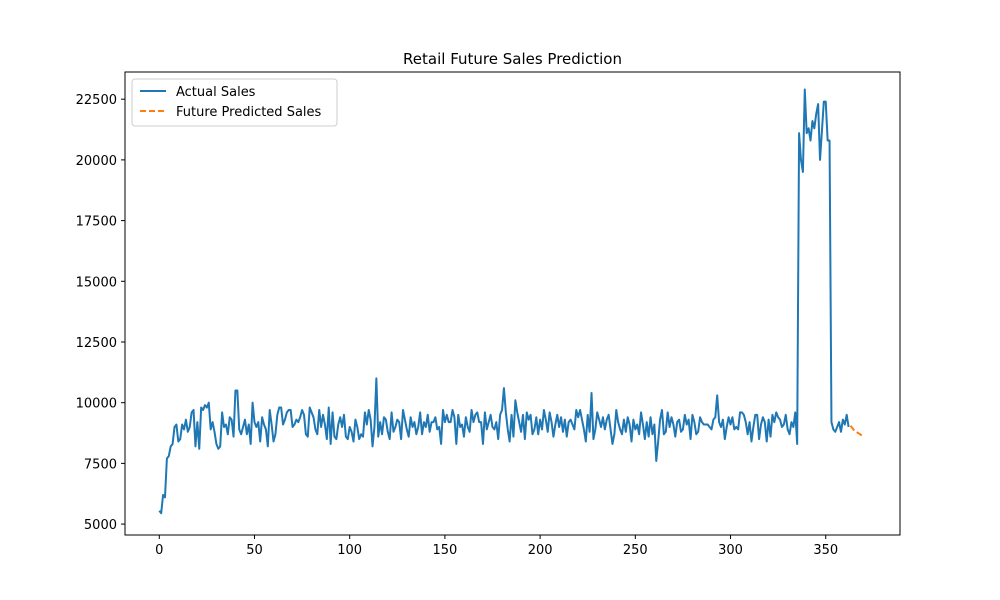 The image size is (1000, 600). I want to click on x-tick-label: 150, so click(444, 550).